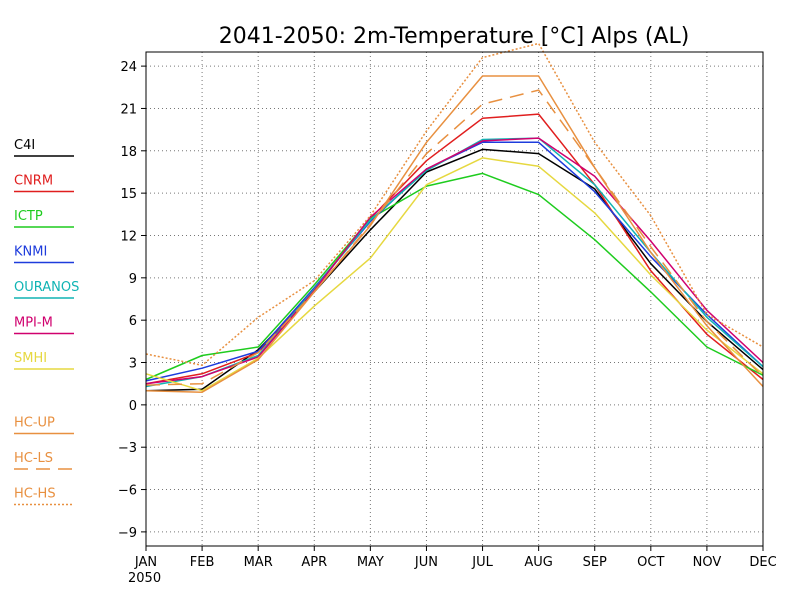 Image resolution: width=800 pixels, height=600 pixels. What do you see at coordinates (455, 558) in the screenshot?
I see `x-axis: JAN FEB MAR APR MAY JUN JUL AUG SEP OCT NOV DEC` at bounding box center [455, 558].